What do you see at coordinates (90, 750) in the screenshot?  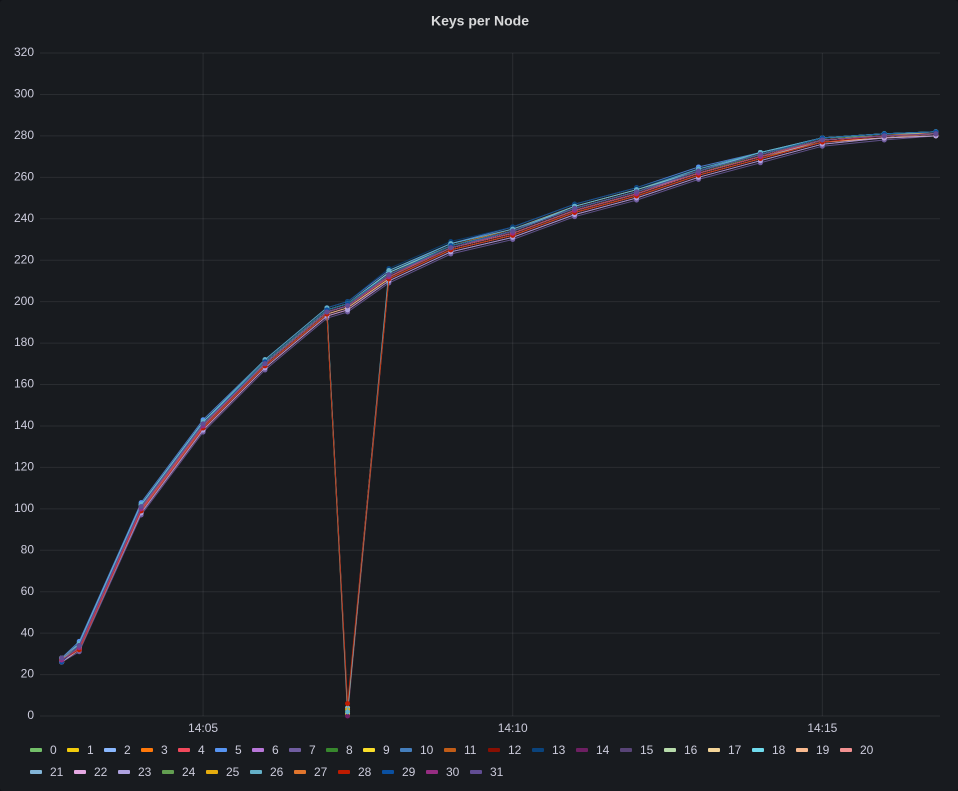 I see `legend-label: 1` at bounding box center [90, 750].